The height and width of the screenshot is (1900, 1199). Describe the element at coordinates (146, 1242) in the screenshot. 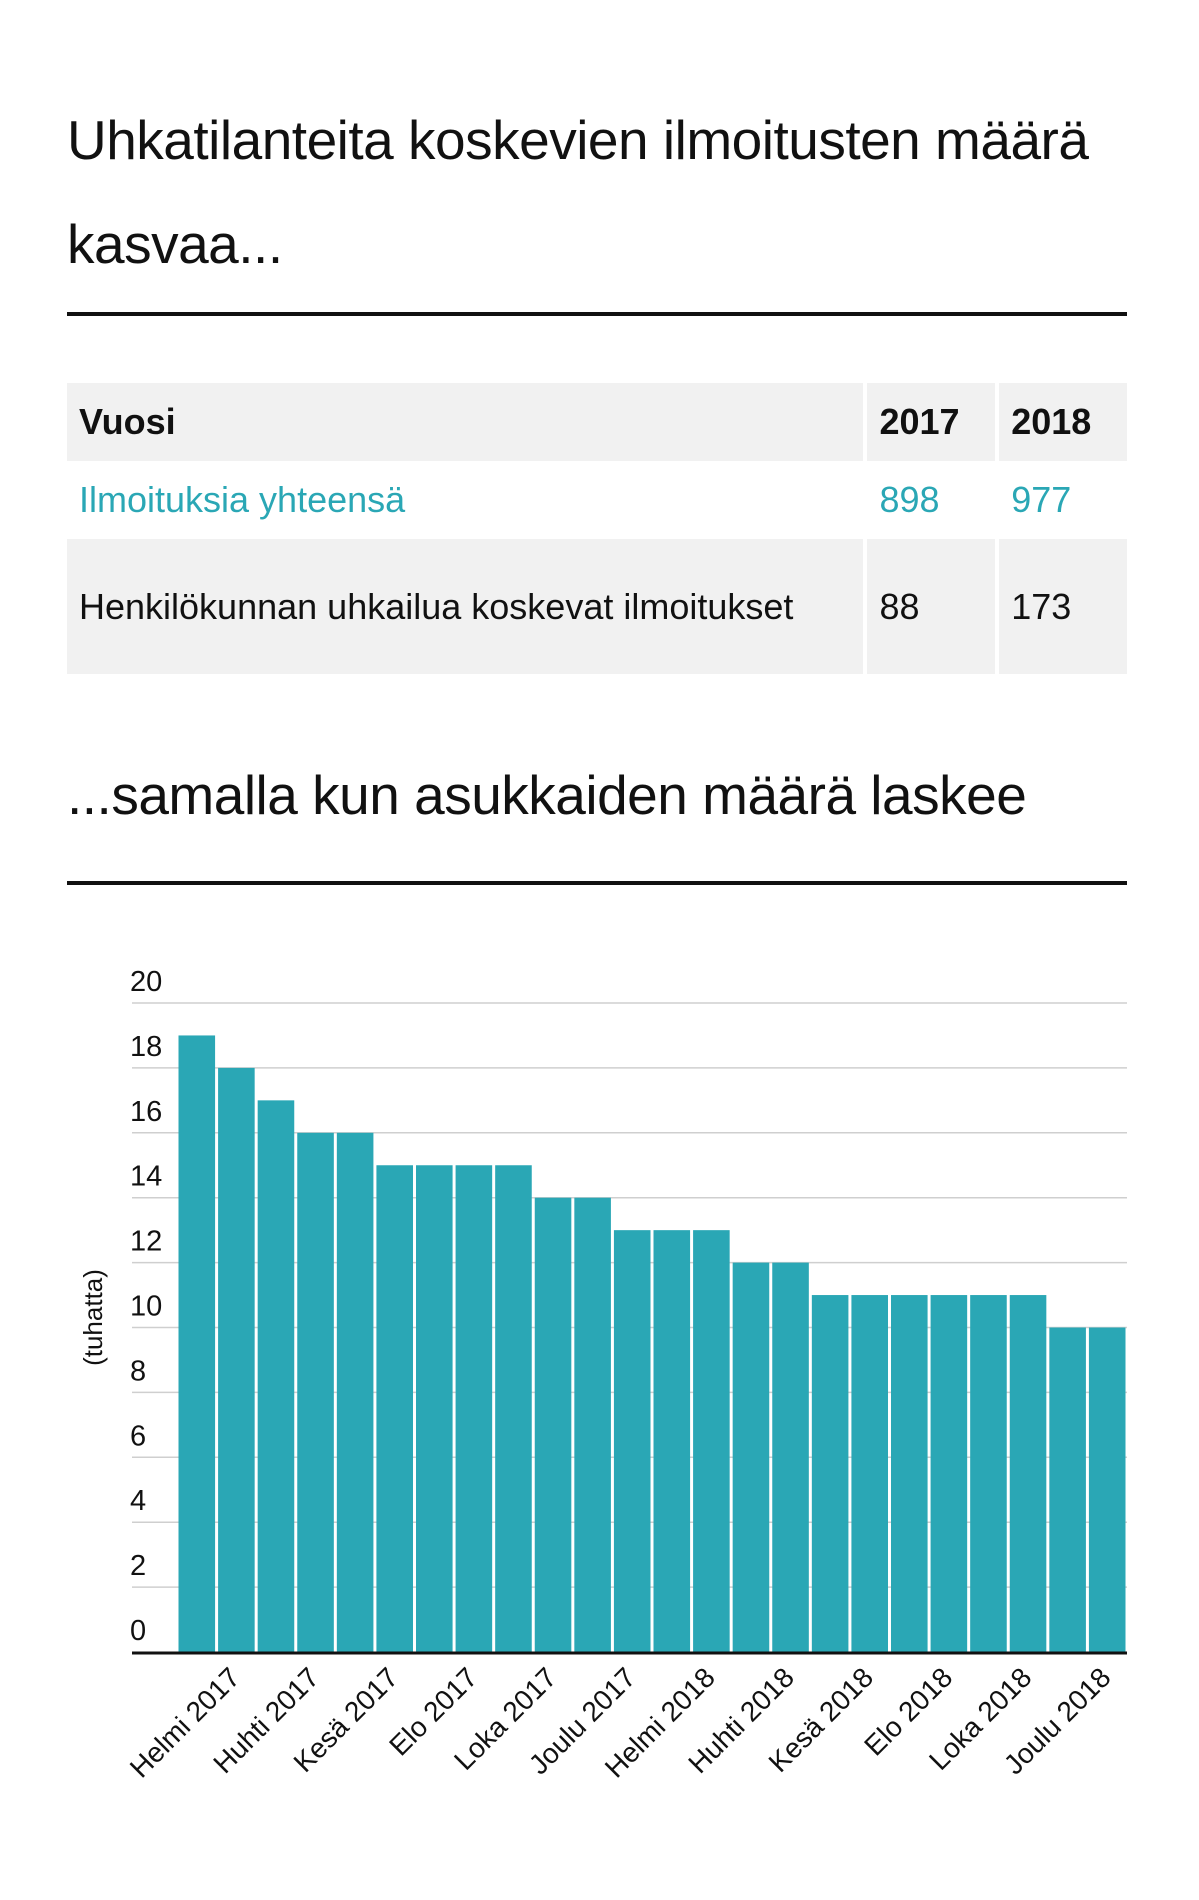

I see `y-tick-label: 12` at that location.